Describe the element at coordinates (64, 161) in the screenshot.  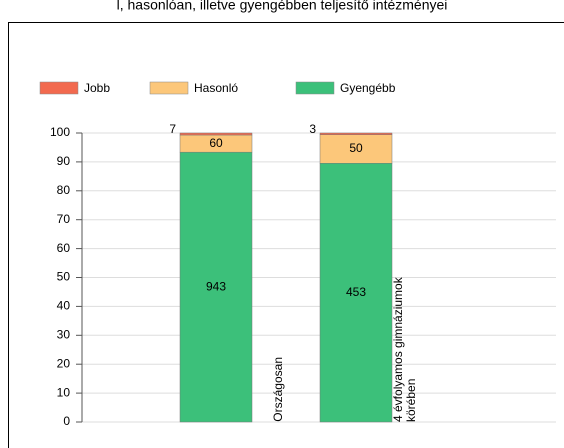
I see `y-tick-label: 90` at that location.